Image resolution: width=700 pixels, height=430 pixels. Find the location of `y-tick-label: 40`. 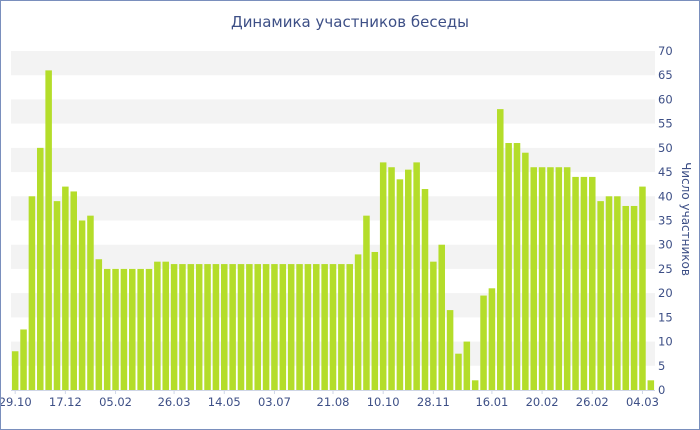

y-tick-label: 40 is located at coordinates (665, 196).